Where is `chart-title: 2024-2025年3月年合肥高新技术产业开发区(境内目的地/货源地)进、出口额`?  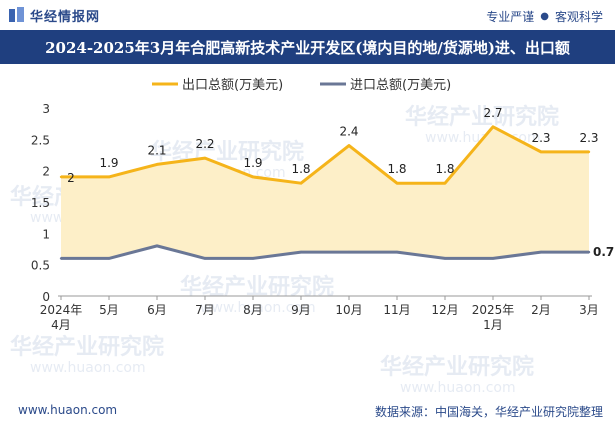 chart-title: 2024-2025年3月年合肥高新技术产业开发区(境内目的地/货源地)进、出口额 is located at coordinates (307, 47).